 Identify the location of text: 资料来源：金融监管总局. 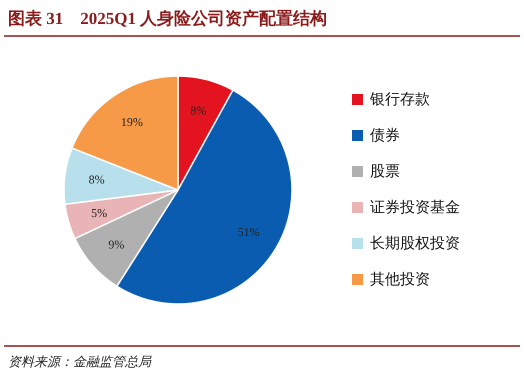
(80, 362).